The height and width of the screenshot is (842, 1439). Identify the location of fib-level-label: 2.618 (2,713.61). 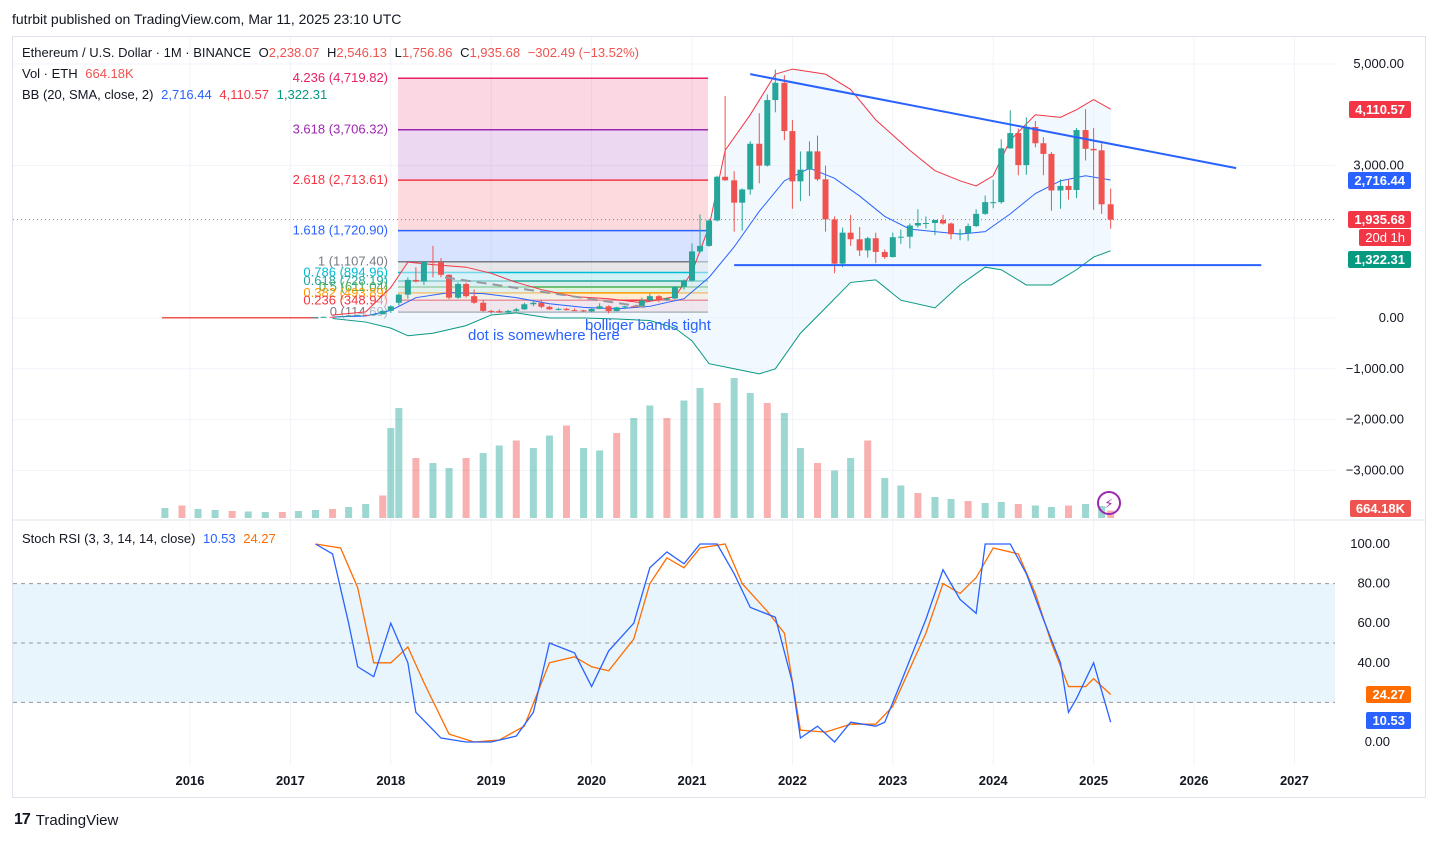
(340, 179).